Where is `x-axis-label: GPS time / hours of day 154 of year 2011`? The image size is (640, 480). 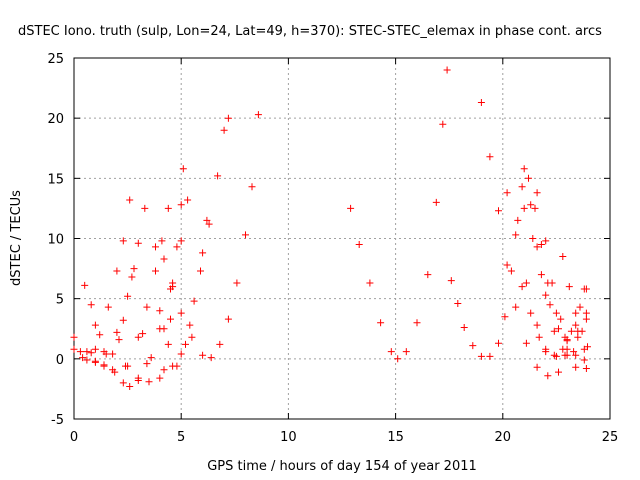
x-axis-label: GPS time / hours of day 154 of year 2011 is located at coordinates (342, 466).